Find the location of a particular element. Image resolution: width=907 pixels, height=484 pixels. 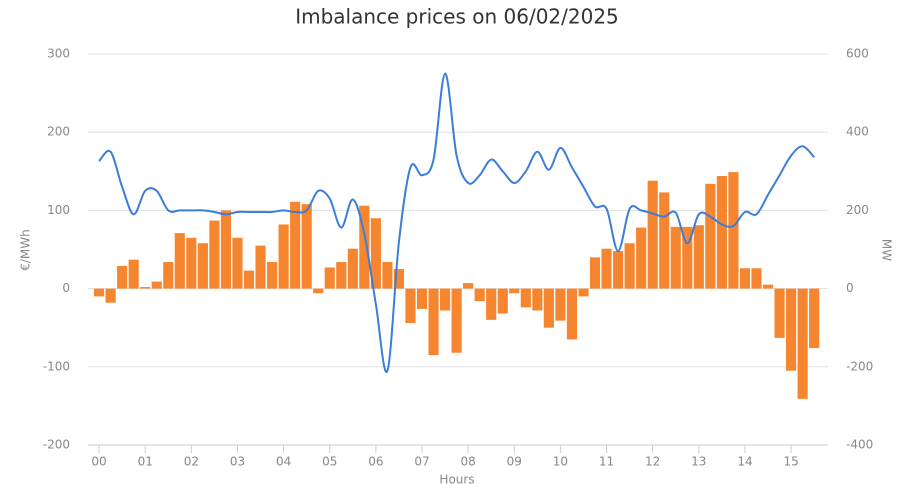

y2-tick-label: 400 is located at coordinates (857, 132).